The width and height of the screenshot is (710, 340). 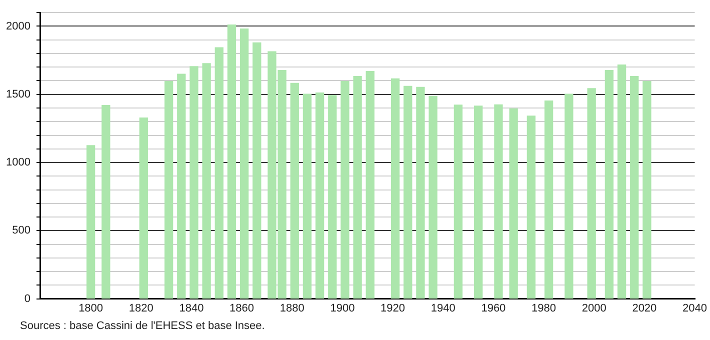 What do you see at coordinates (443, 308) in the screenshot?
I see `x-tick-label: 1940` at bounding box center [443, 308].